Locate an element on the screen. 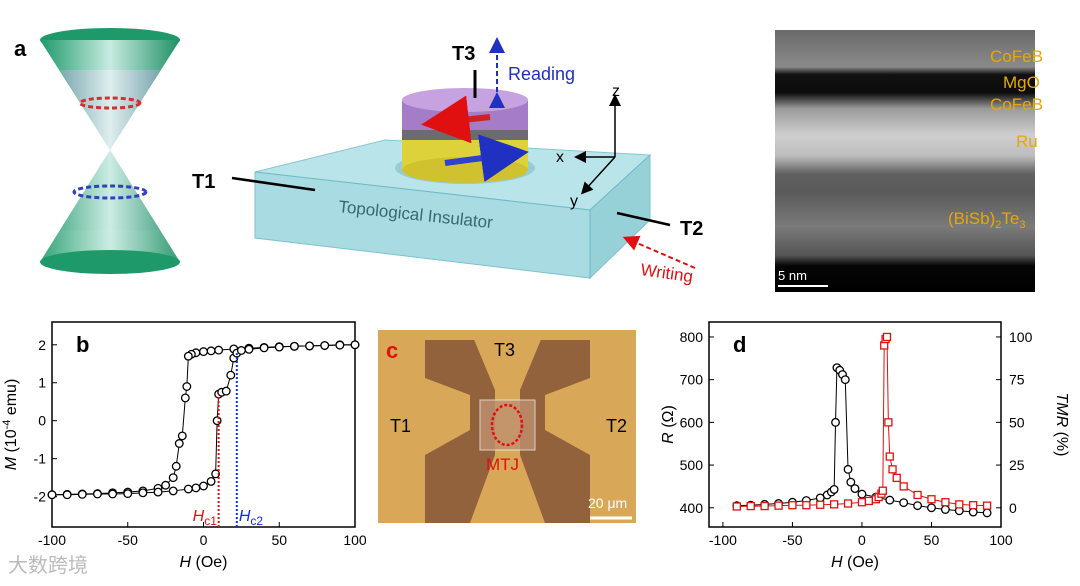 Image resolution: width=1080 pixels, height=586 pixels. y-tick-label: 2 is located at coordinates (42, 345).